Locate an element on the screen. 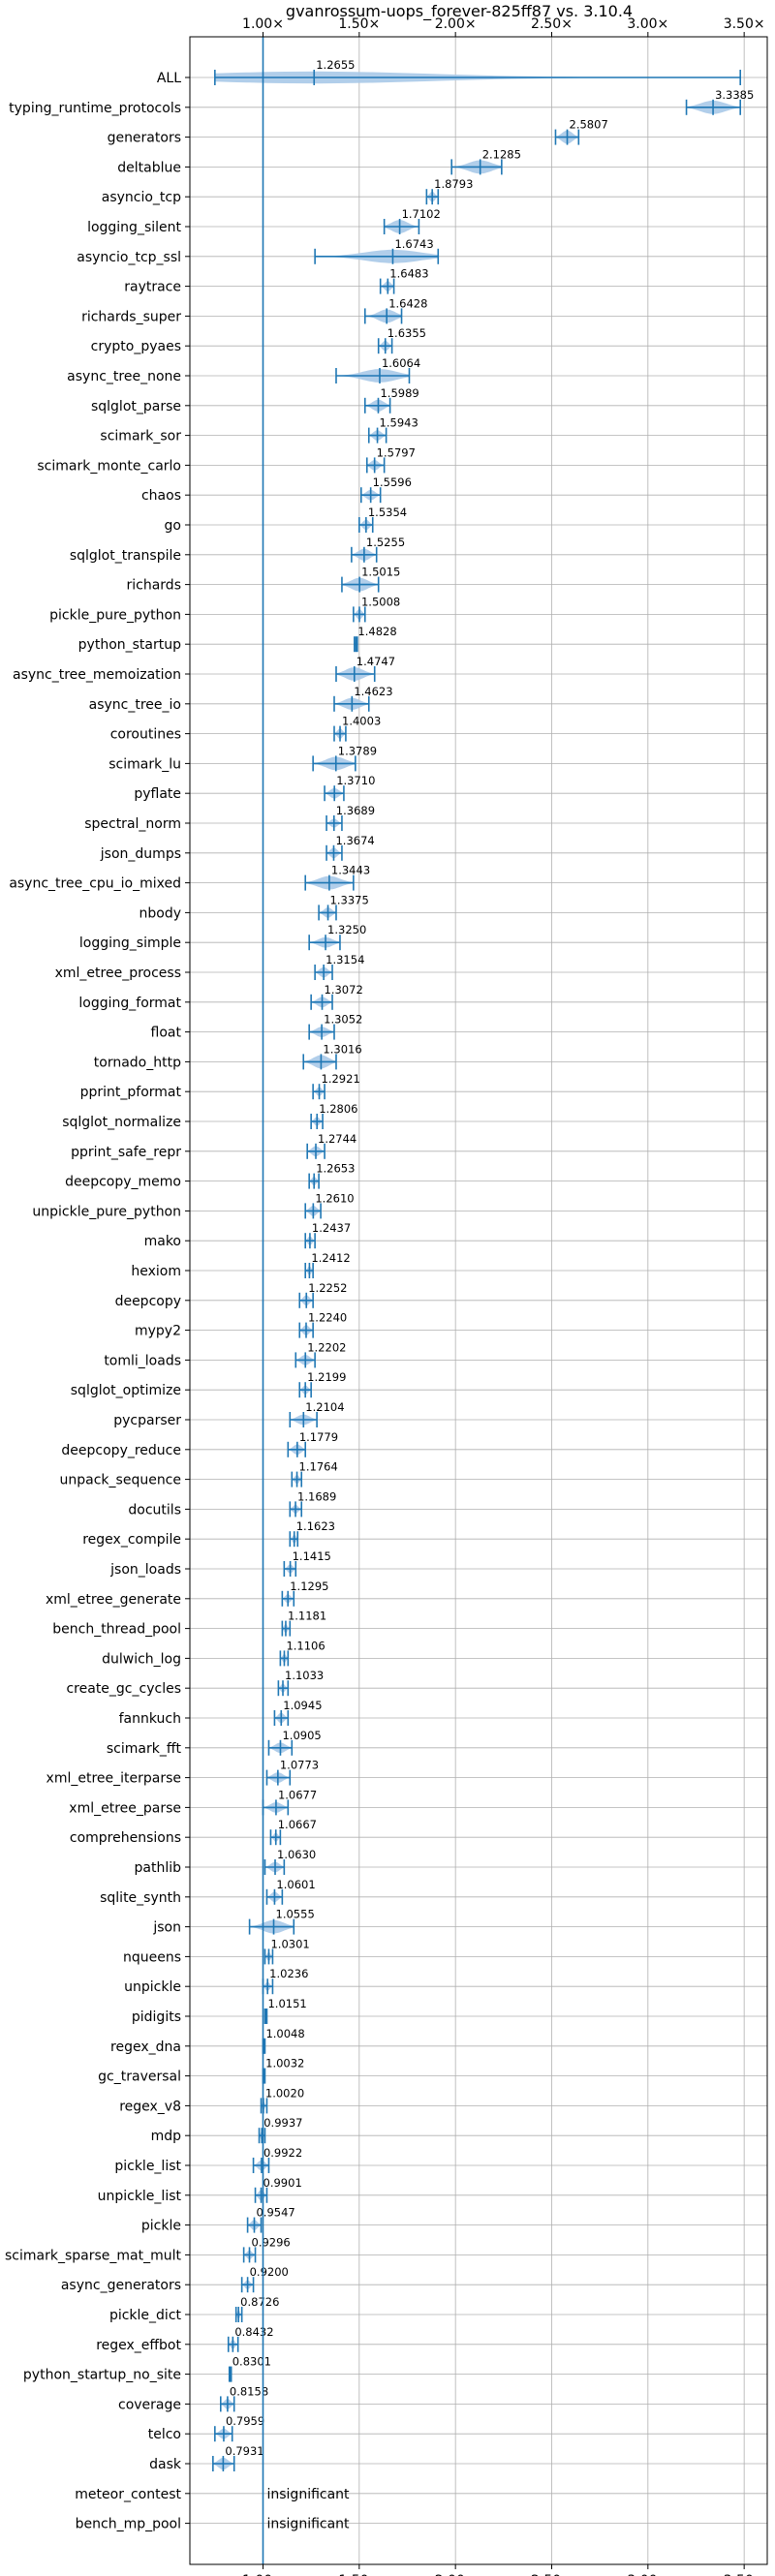  y-tick-label: sqlglot_optimize is located at coordinates (126, 1390).